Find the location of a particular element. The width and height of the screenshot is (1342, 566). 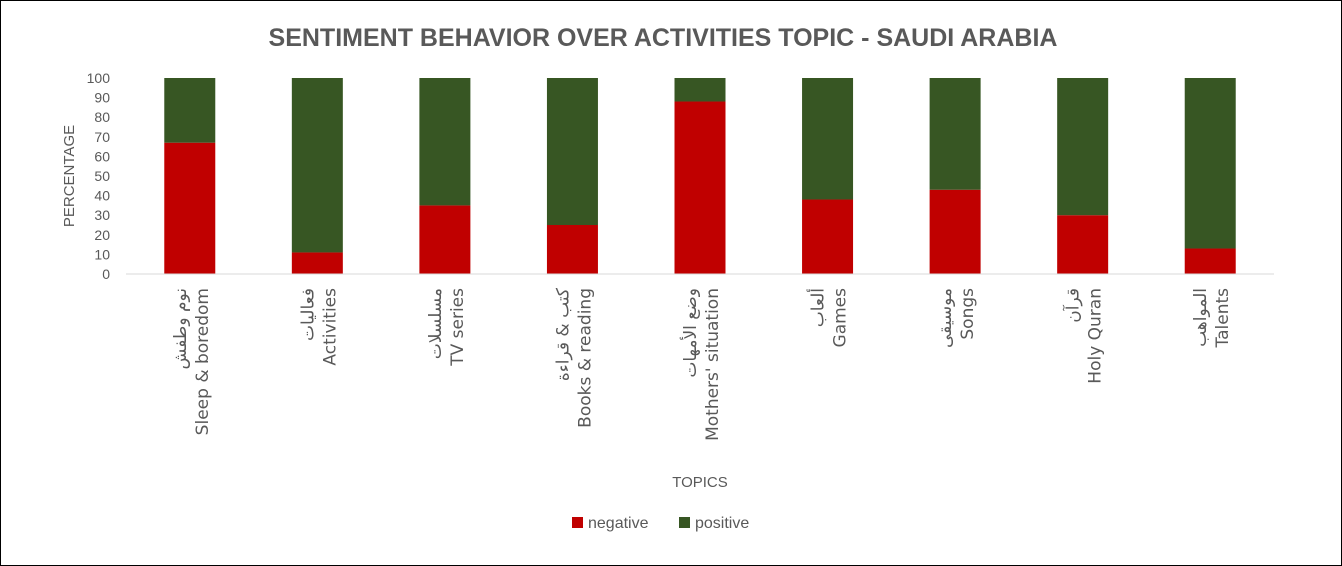

category-label-english: Activities is located at coordinates (330, 327).